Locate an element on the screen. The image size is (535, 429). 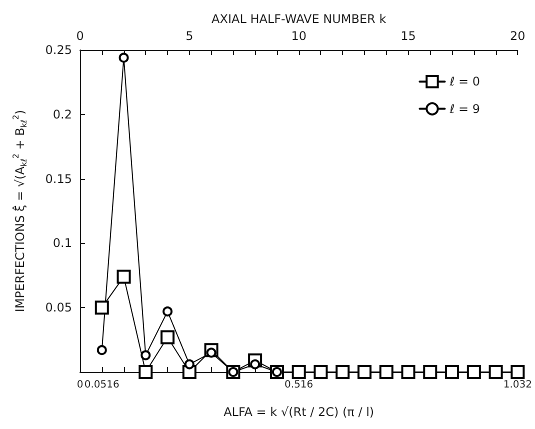
y-tick-label: 0.1 is located at coordinates (62, 243).